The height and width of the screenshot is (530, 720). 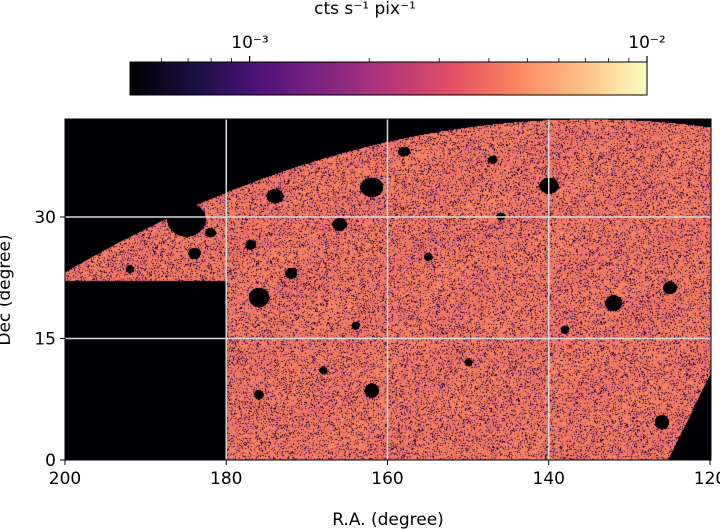 I want to click on x-tick-label: 140, so click(x=549, y=479).